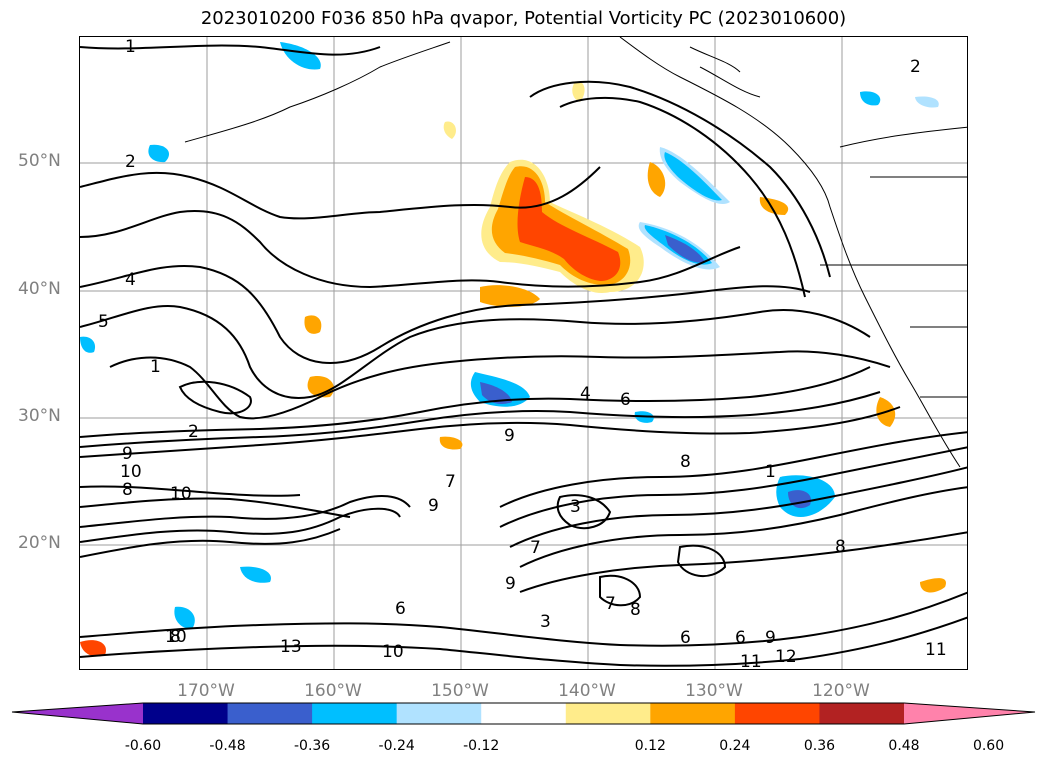 This screenshot has width=1047, height=765. What do you see at coordinates (819, 746) in the screenshot?
I see `colorbar-tick-label: 0.36` at bounding box center [819, 746].